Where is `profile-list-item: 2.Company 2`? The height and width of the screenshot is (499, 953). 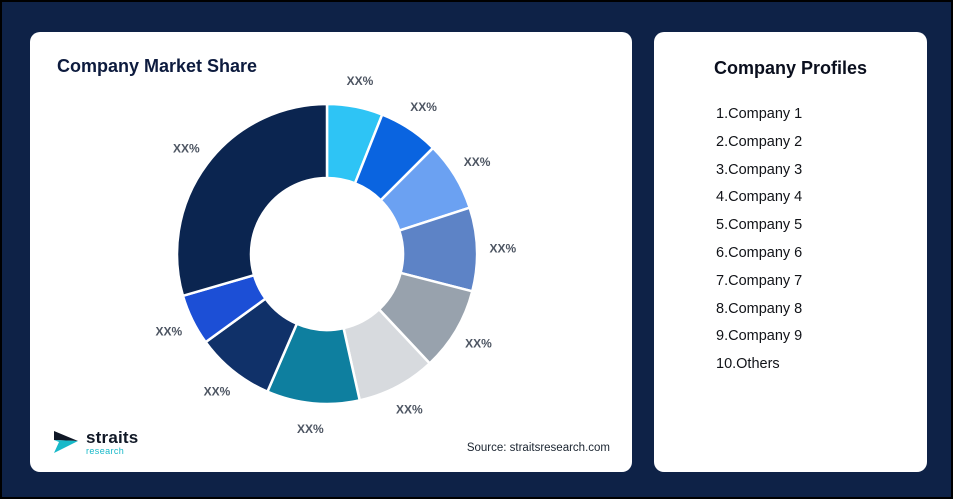 profile-list-item: 2.Company 2 is located at coordinates (759, 141).